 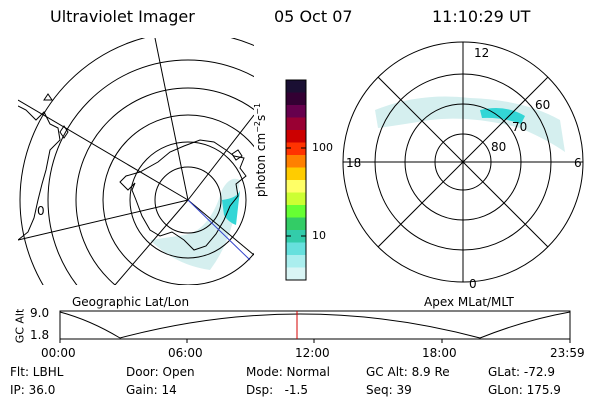 I want to click on info-seq: Seq: 39, so click(x=389, y=390).